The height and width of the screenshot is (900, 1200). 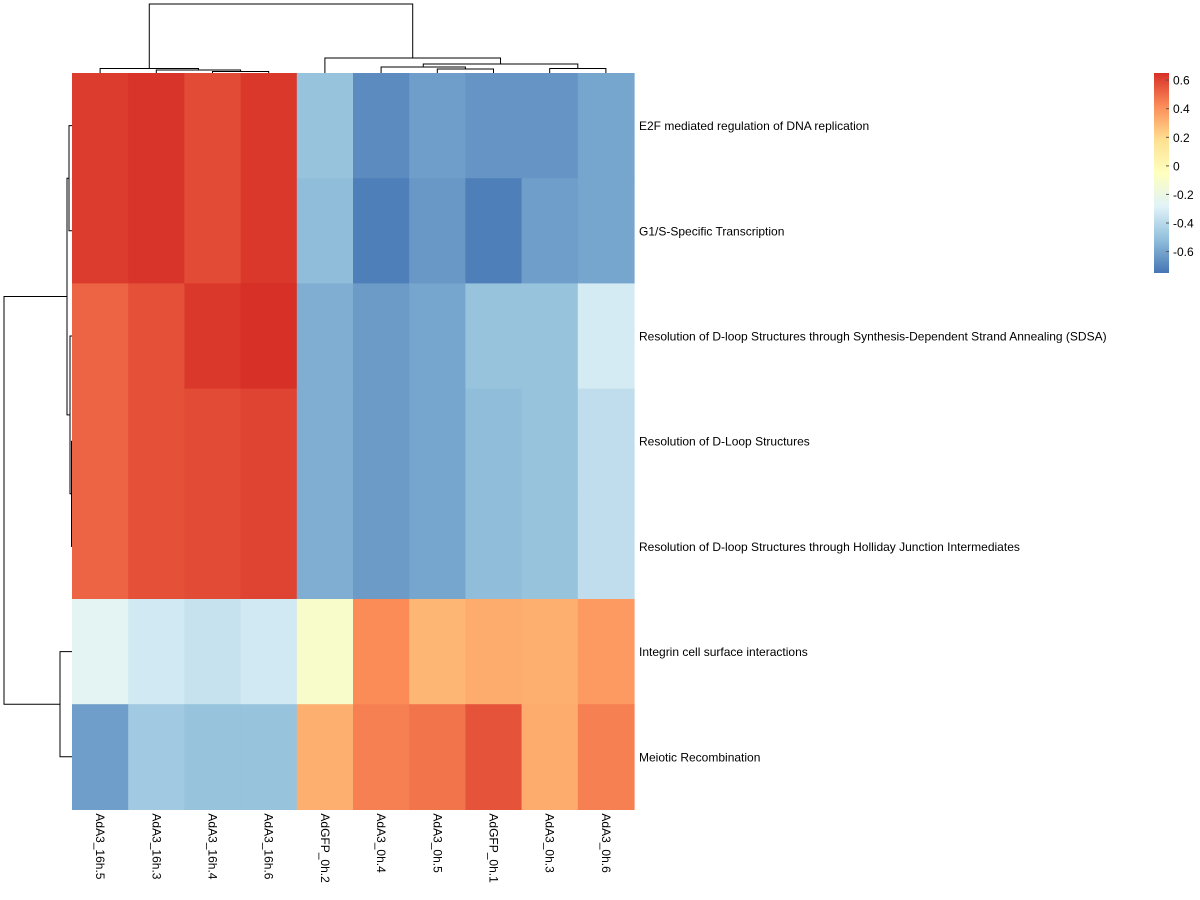 I want to click on column-label: AdA3_0h.6, so click(x=606, y=843).